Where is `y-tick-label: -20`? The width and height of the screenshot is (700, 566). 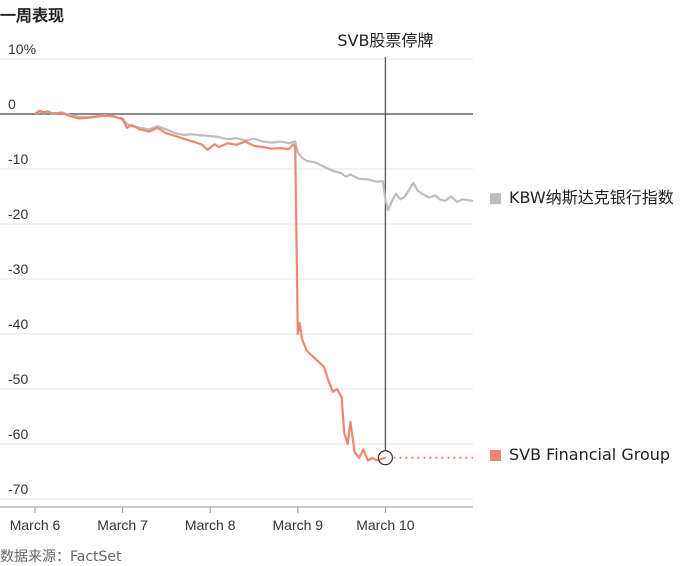
y-tick-label: -20 is located at coordinates (18, 214).